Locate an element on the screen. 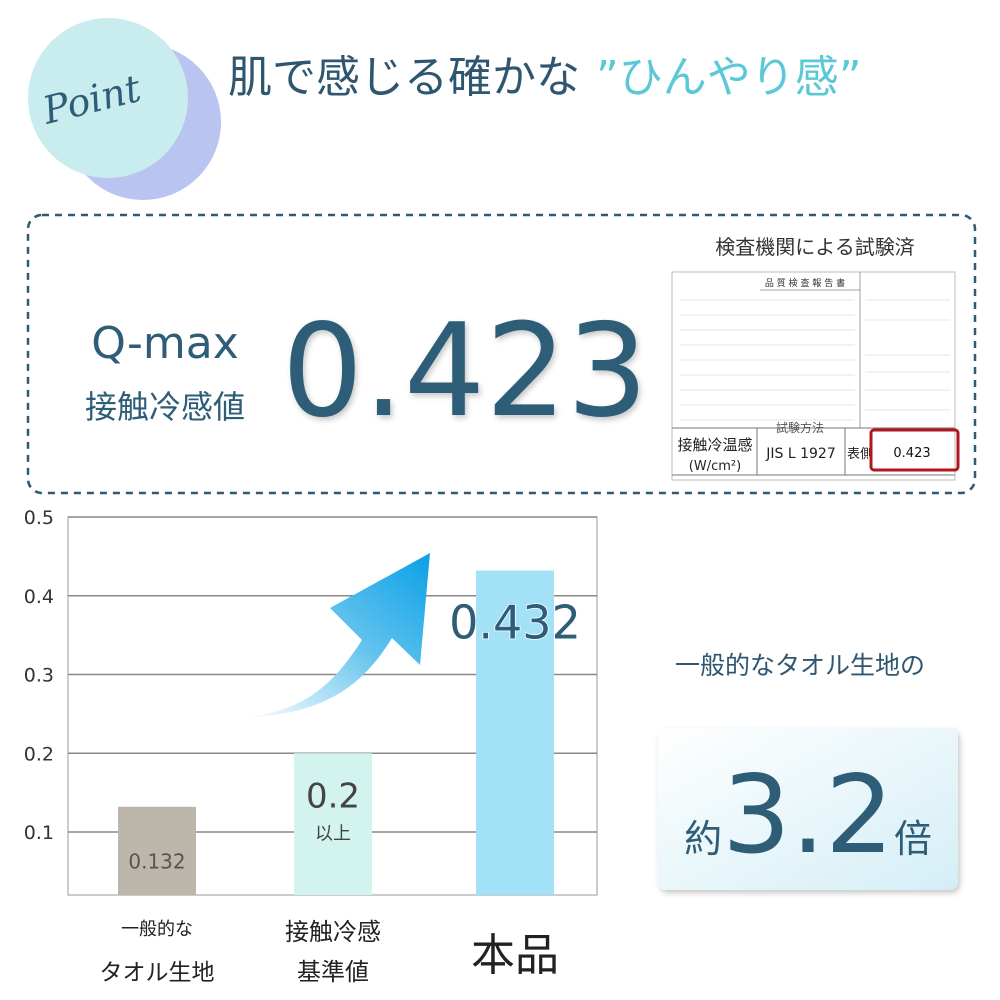 This screenshot has width=1000, height=1000. callout-value: 約3.2倍 is located at coordinates (808, 815).